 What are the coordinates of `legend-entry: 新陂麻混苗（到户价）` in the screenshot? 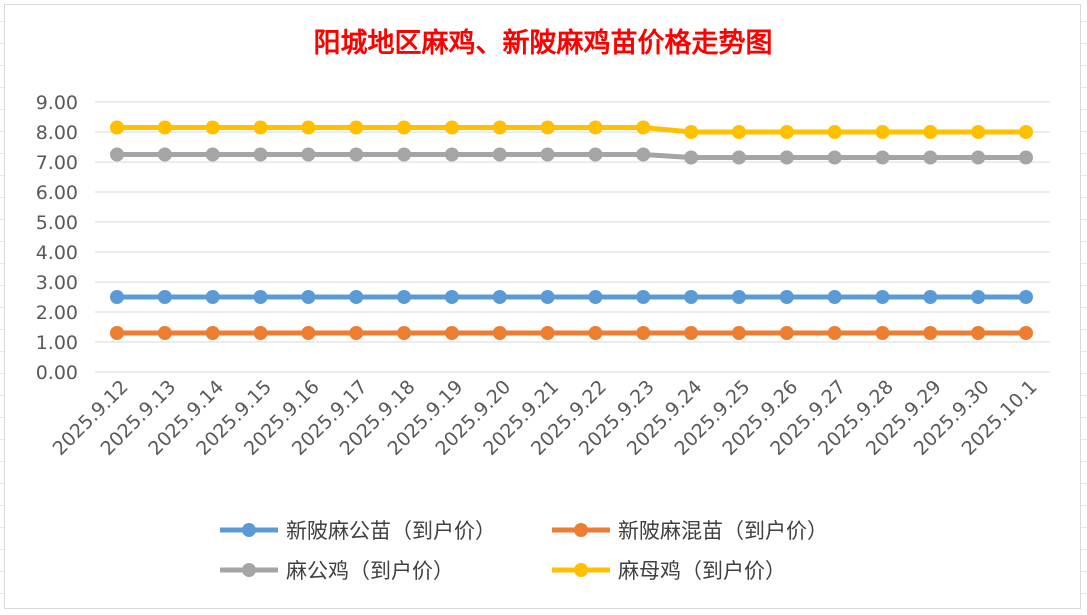 It's located at (690, 531).